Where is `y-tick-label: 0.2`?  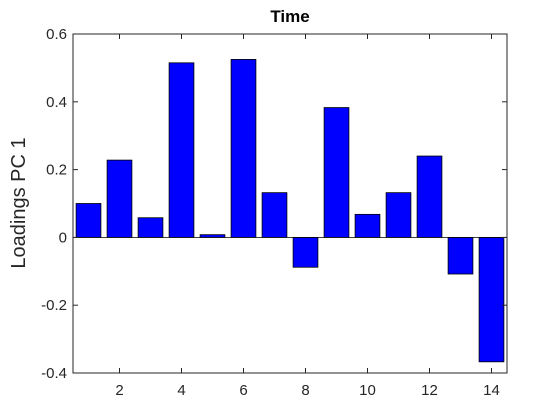
y-tick-label: 0.2 is located at coordinates (56, 170).